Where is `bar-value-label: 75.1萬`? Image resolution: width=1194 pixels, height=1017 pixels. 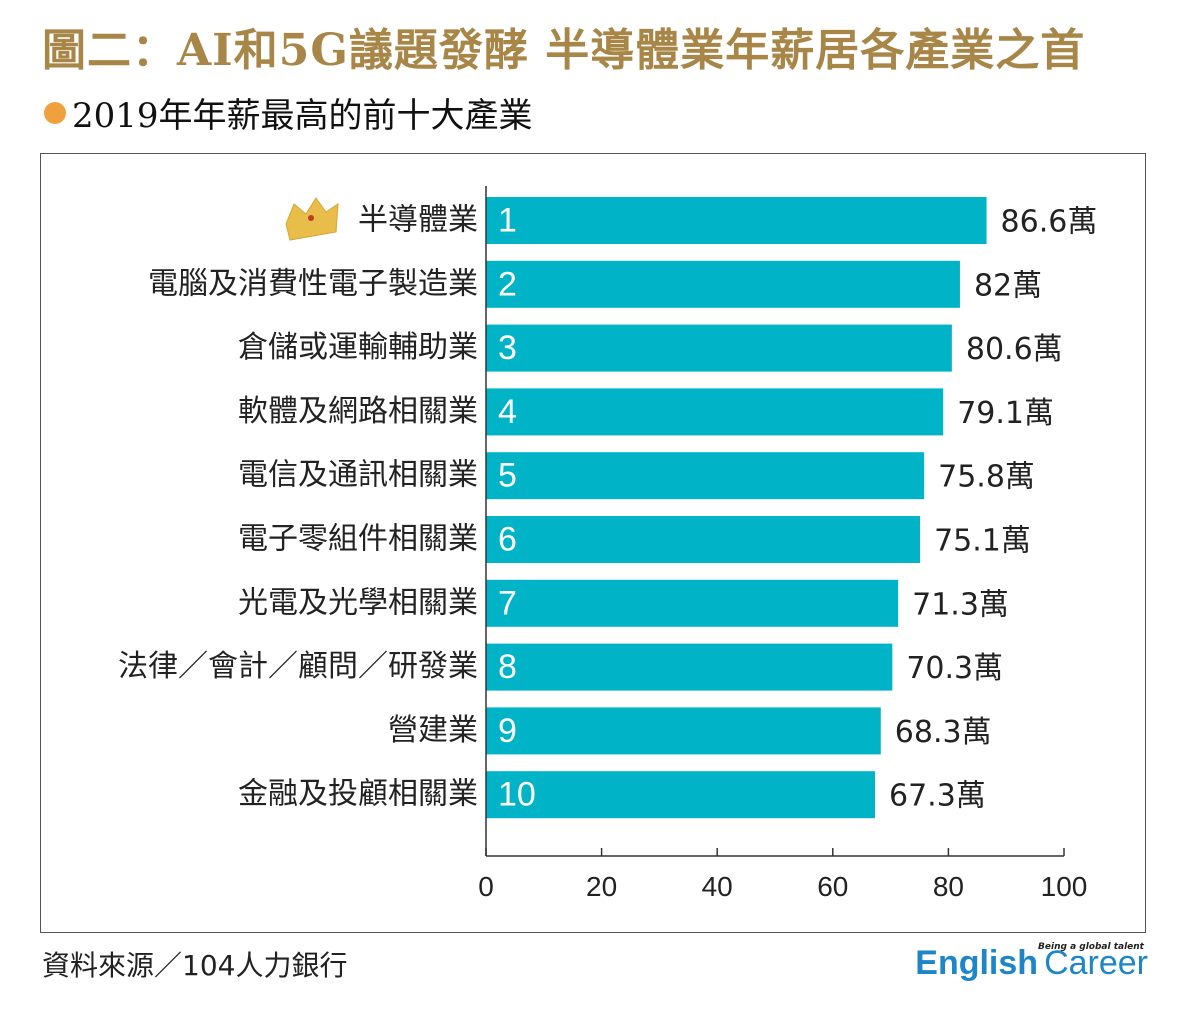
bar-value-label: 75.1萬 is located at coordinates (982, 541).